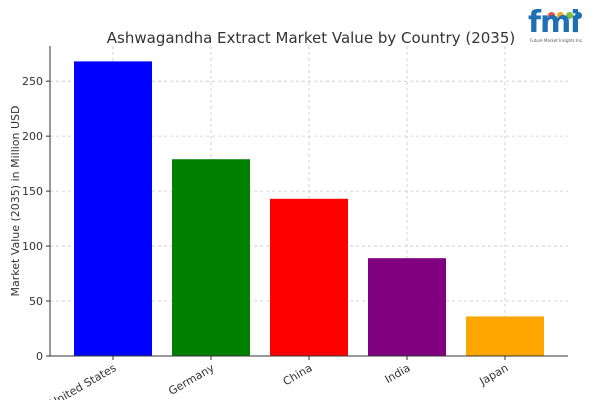 Image resolution: width=600 pixels, height=400 pixels. I want to click on bar-japan, so click(505, 336).